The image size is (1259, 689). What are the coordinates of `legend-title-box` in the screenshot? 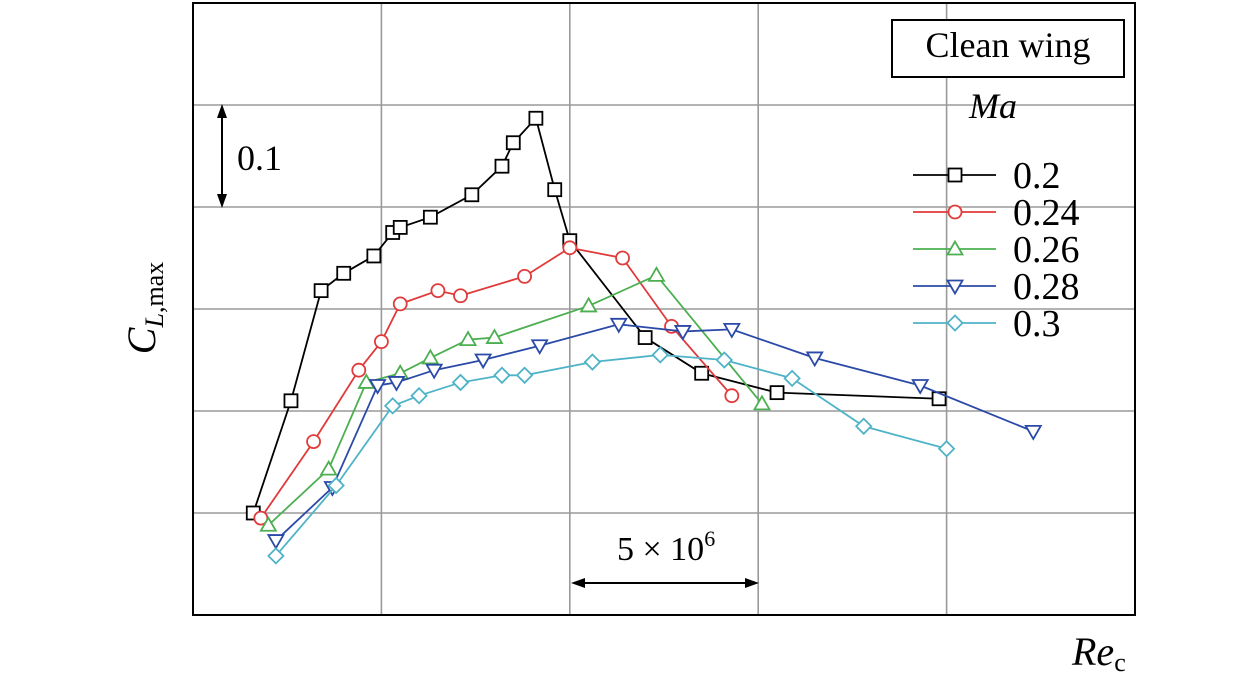 It's located at (1008, 48).